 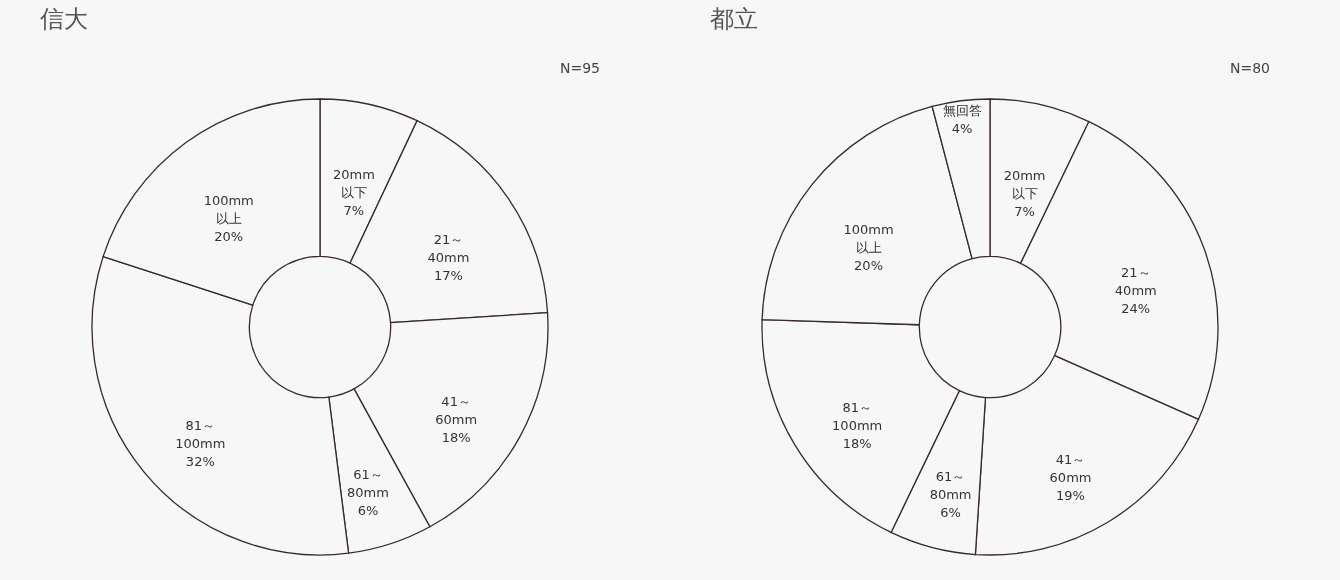 I want to click on slice-label: 無回答, so click(x=962, y=110).